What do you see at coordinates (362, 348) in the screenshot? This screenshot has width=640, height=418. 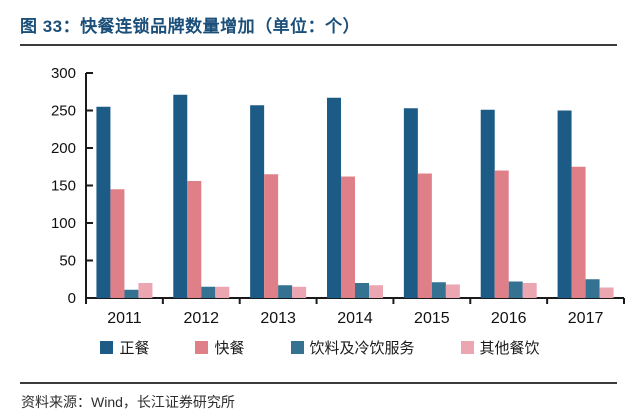 I see `legend-label: 饮料及冷饮服务` at bounding box center [362, 348].